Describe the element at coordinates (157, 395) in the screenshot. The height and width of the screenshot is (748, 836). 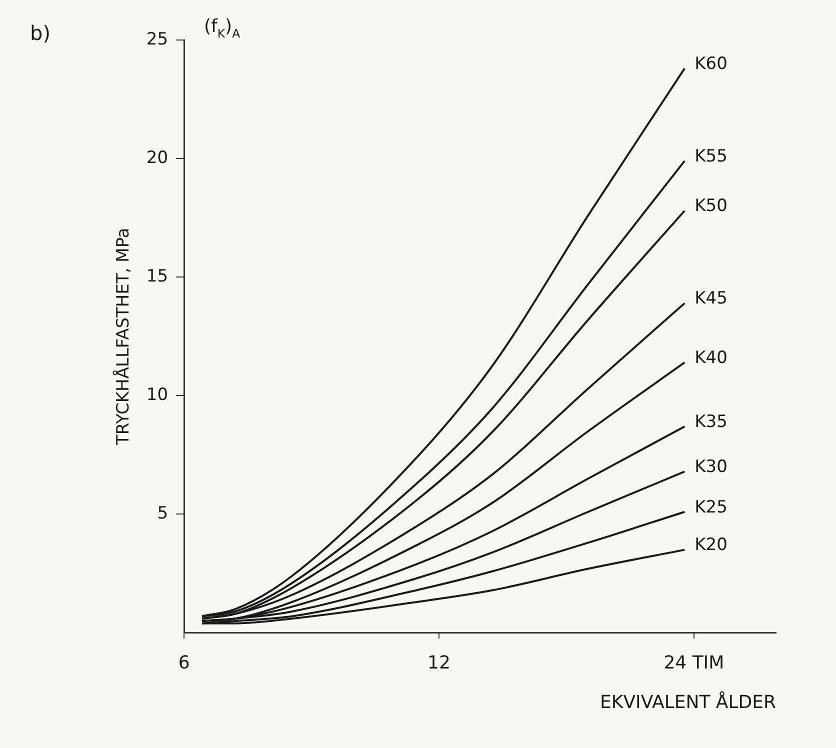
I see `y-tick-label: 10` at that location.